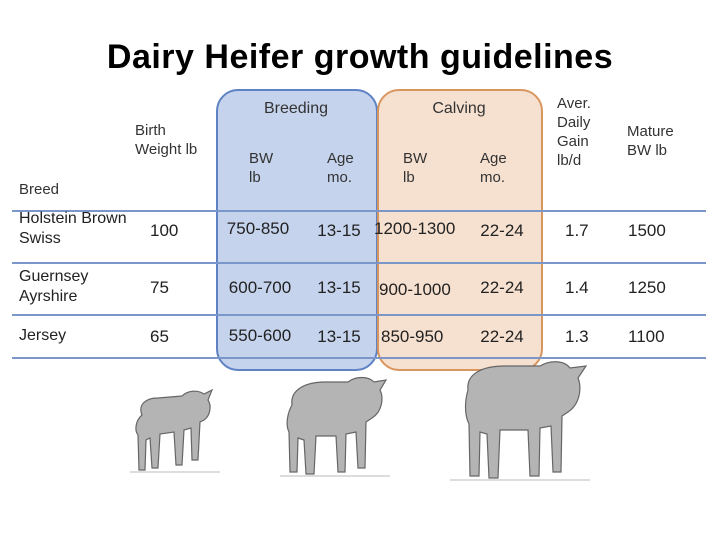 The height and width of the screenshot is (539, 720). Describe the element at coordinates (415, 228) in the screenshot. I see `calving-bw-value: 1200-1300` at that location.